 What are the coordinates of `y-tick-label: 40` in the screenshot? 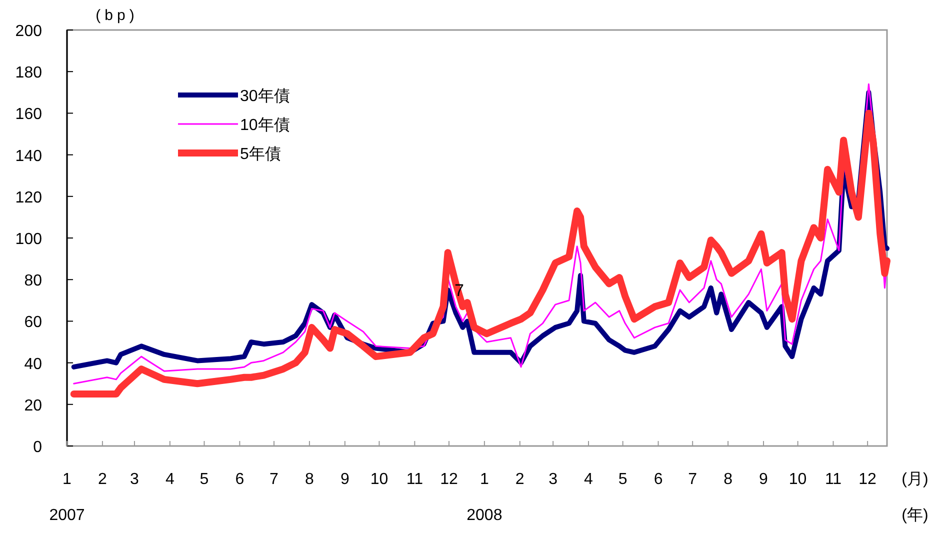 It's located at (33, 364).